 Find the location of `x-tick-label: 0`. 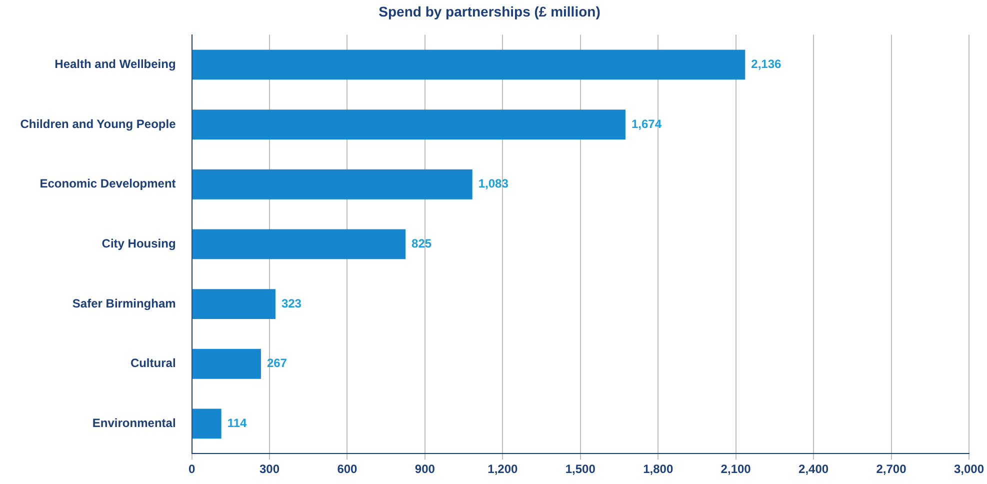

x-tick-label: 0 is located at coordinates (192, 469).